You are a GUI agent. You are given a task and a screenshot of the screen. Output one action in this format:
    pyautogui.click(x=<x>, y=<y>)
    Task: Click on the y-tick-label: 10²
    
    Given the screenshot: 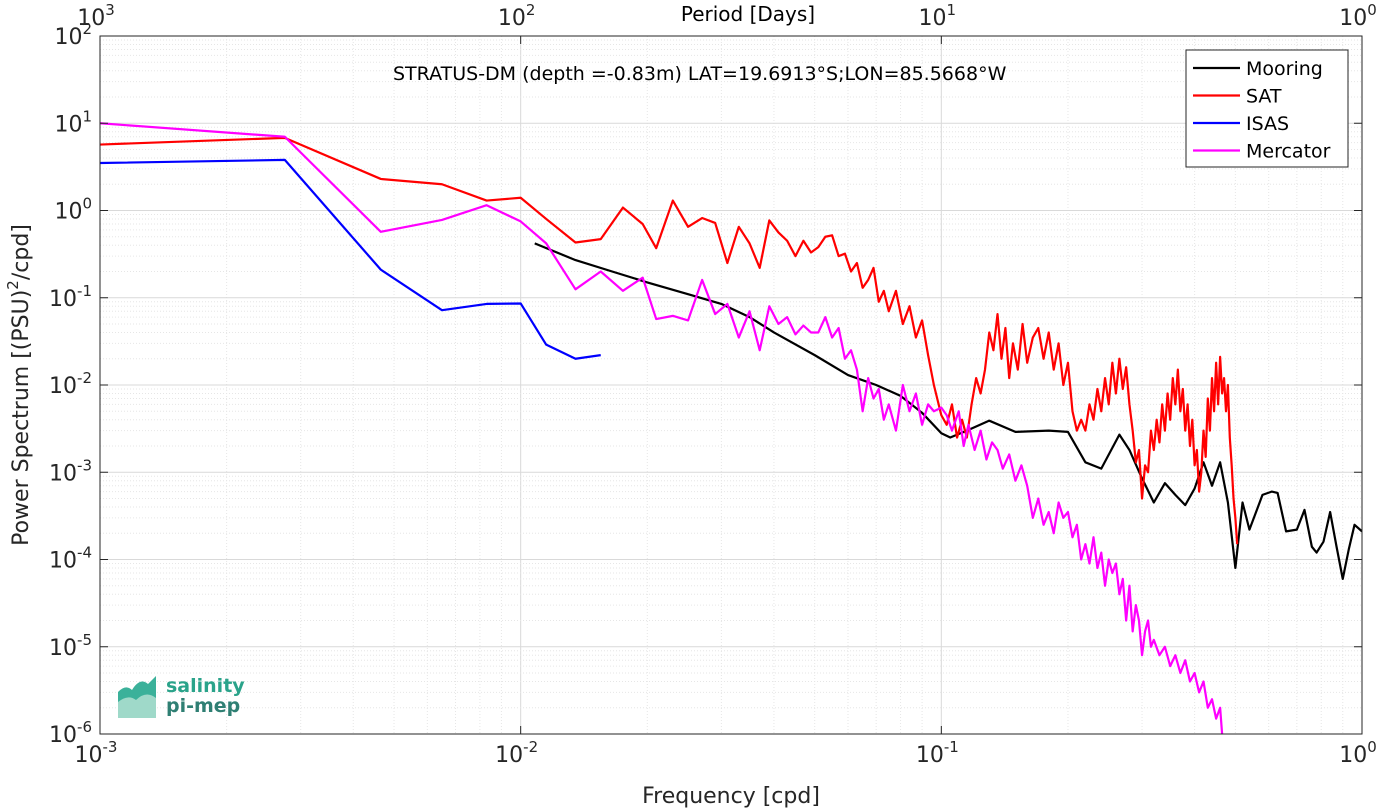 What is the action you would take?
    pyautogui.click(x=73, y=35)
    